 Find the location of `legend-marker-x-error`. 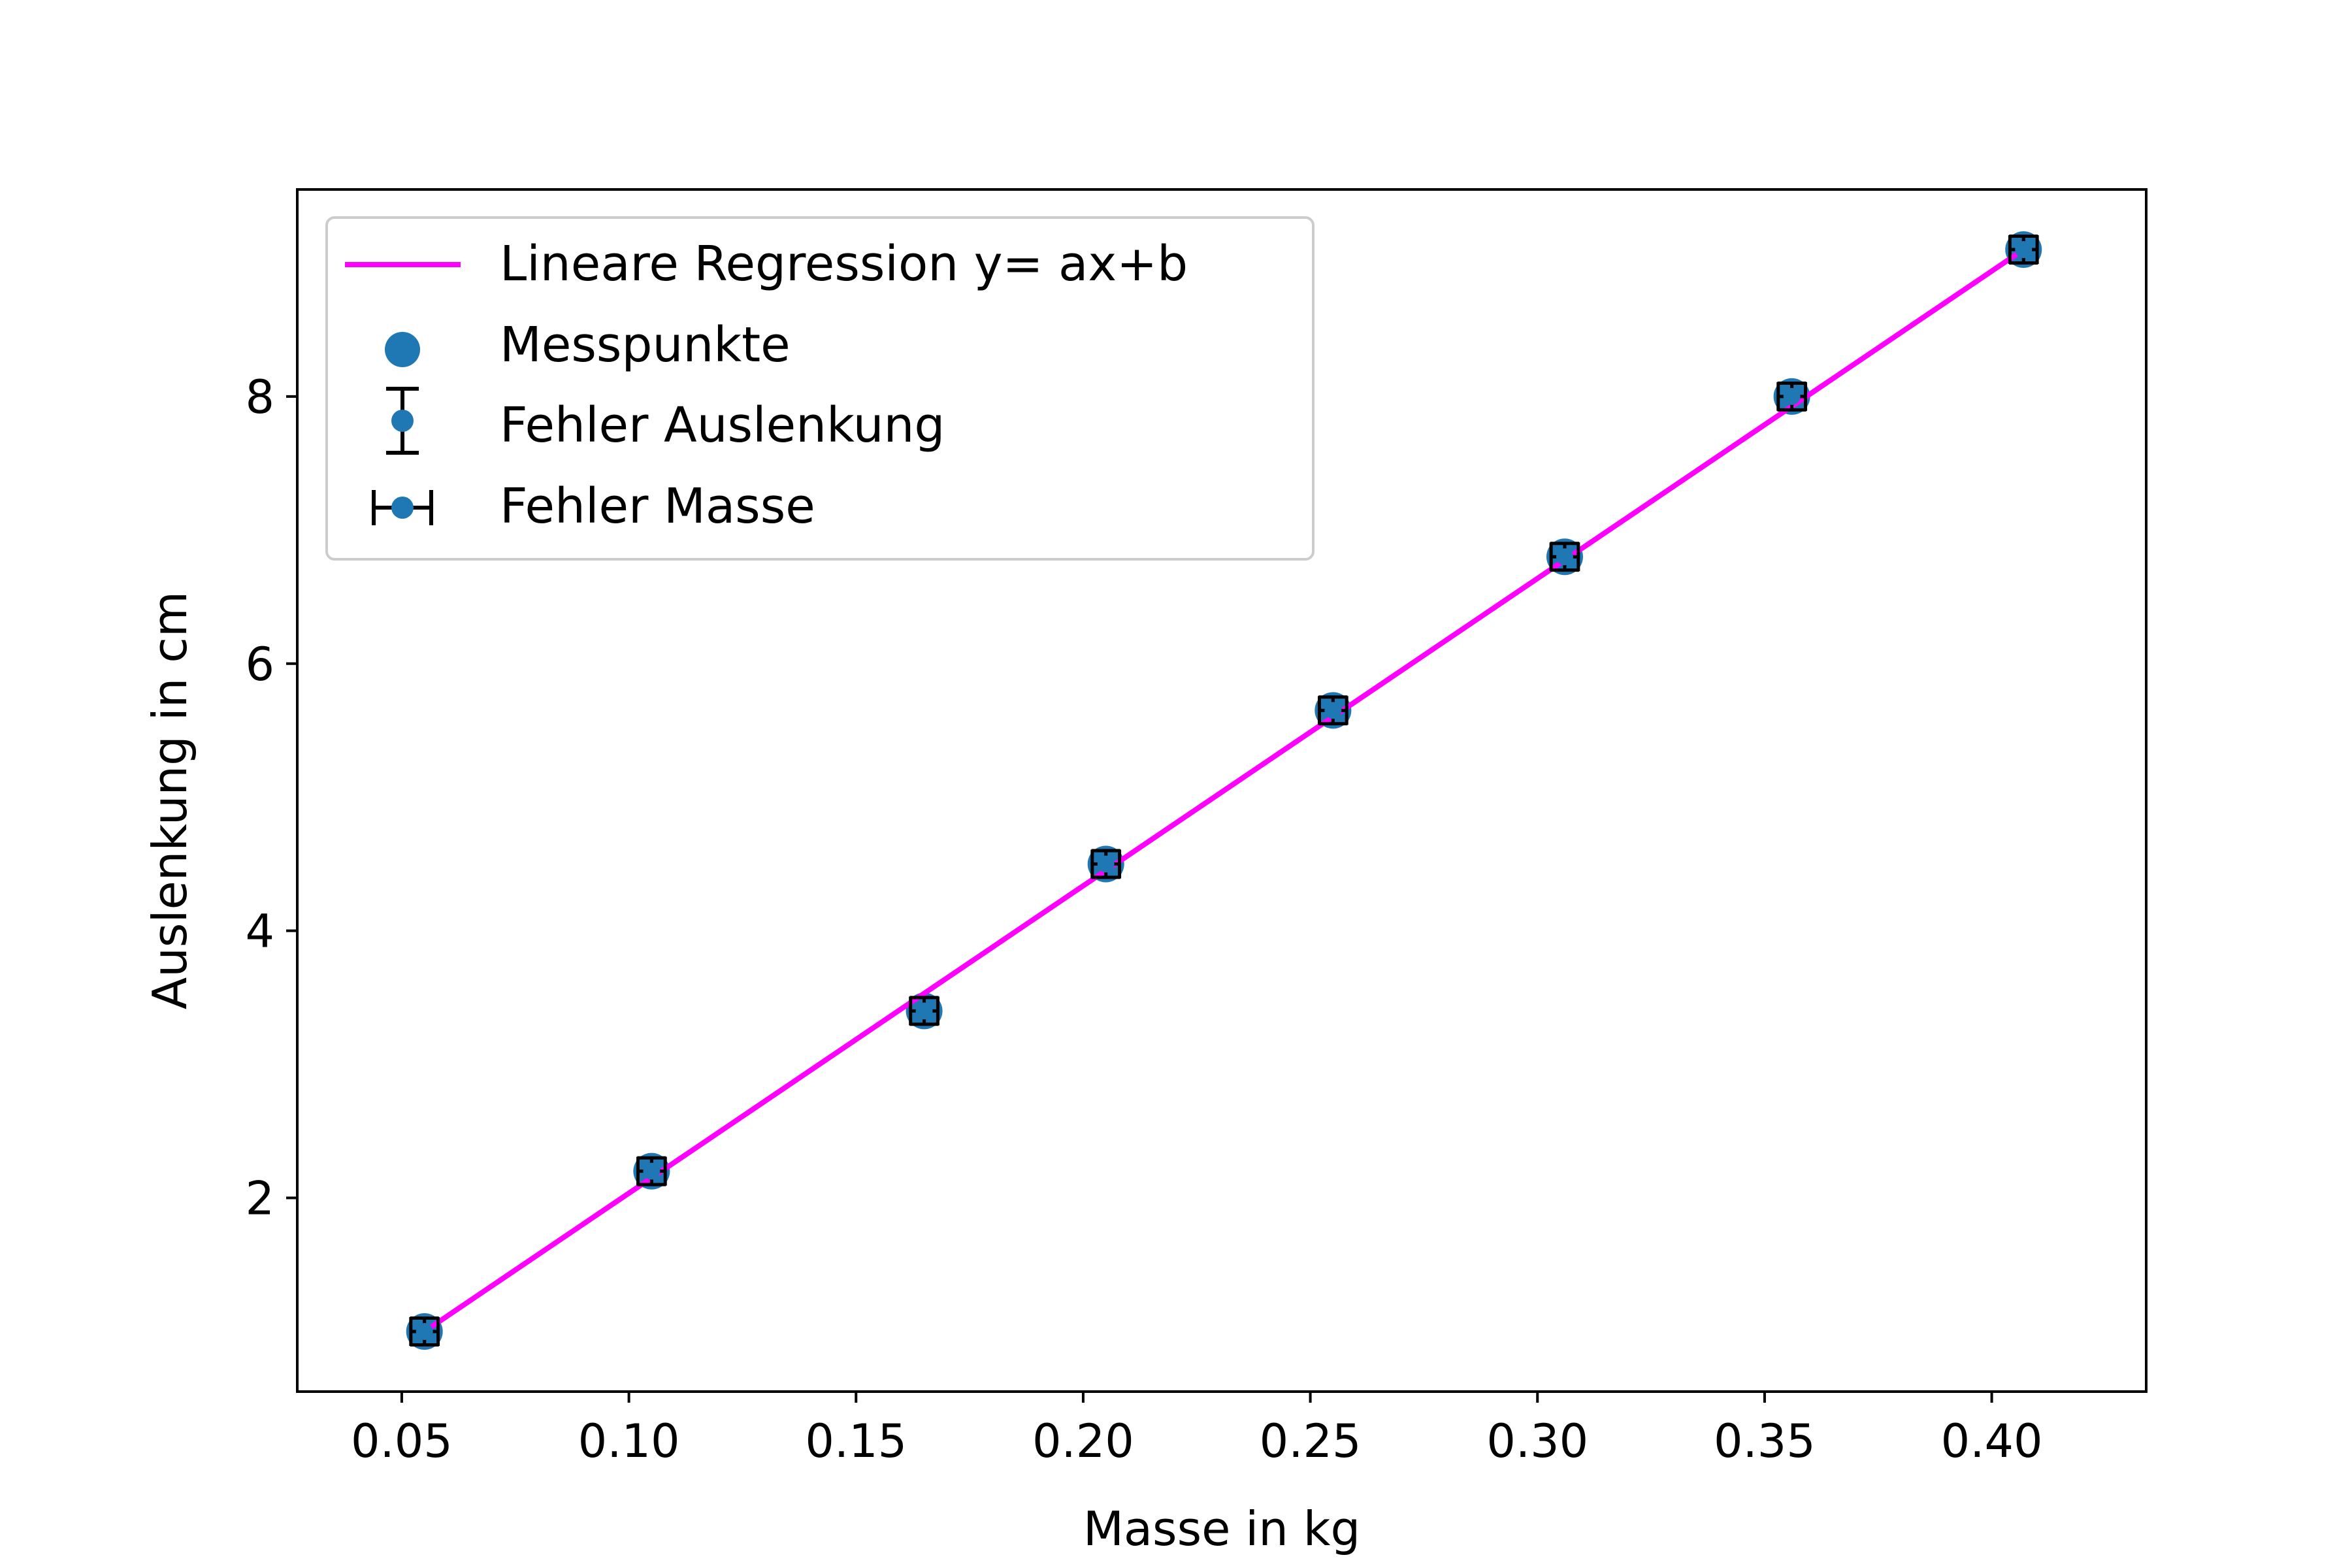

legend-marker-x-error is located at coordinates (402, 507).